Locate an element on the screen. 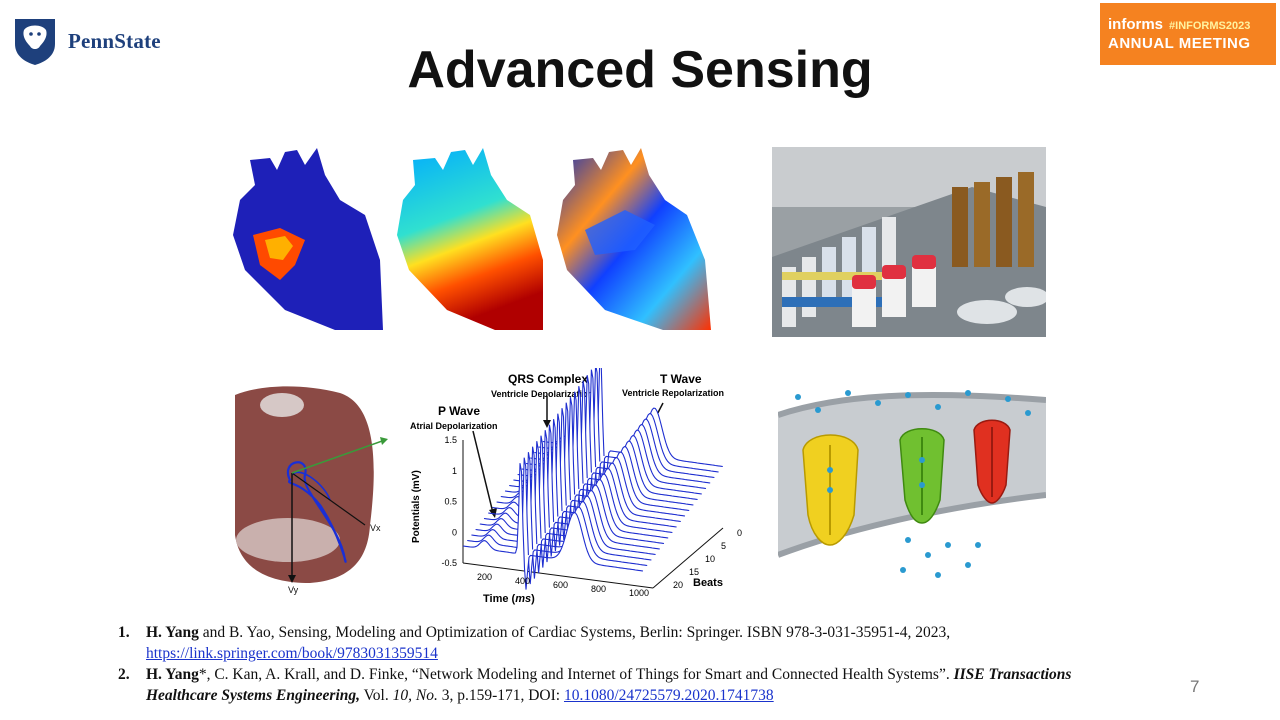 This screenshot has width=1280, height=720. ecg-y-ticks: 1.5 1 0.5 0 -0.5 is located at coordinates (449, 501).